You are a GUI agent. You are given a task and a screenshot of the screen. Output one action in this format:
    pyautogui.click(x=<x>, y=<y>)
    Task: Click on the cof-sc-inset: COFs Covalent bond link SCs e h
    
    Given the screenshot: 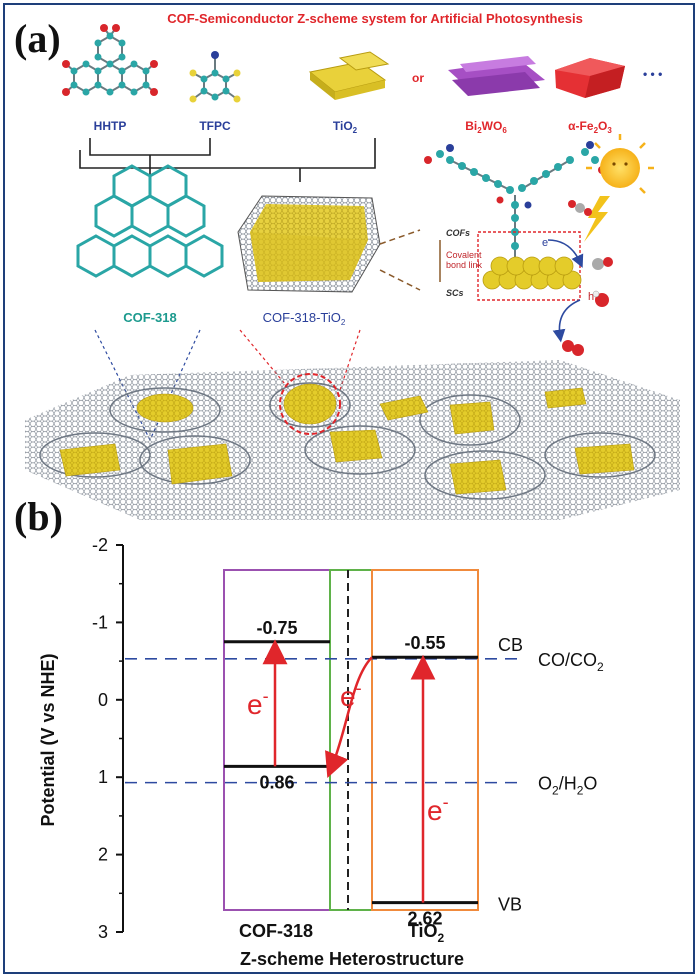 What is the action you would take?
    pyautogui.click(x=539, y=245)
    